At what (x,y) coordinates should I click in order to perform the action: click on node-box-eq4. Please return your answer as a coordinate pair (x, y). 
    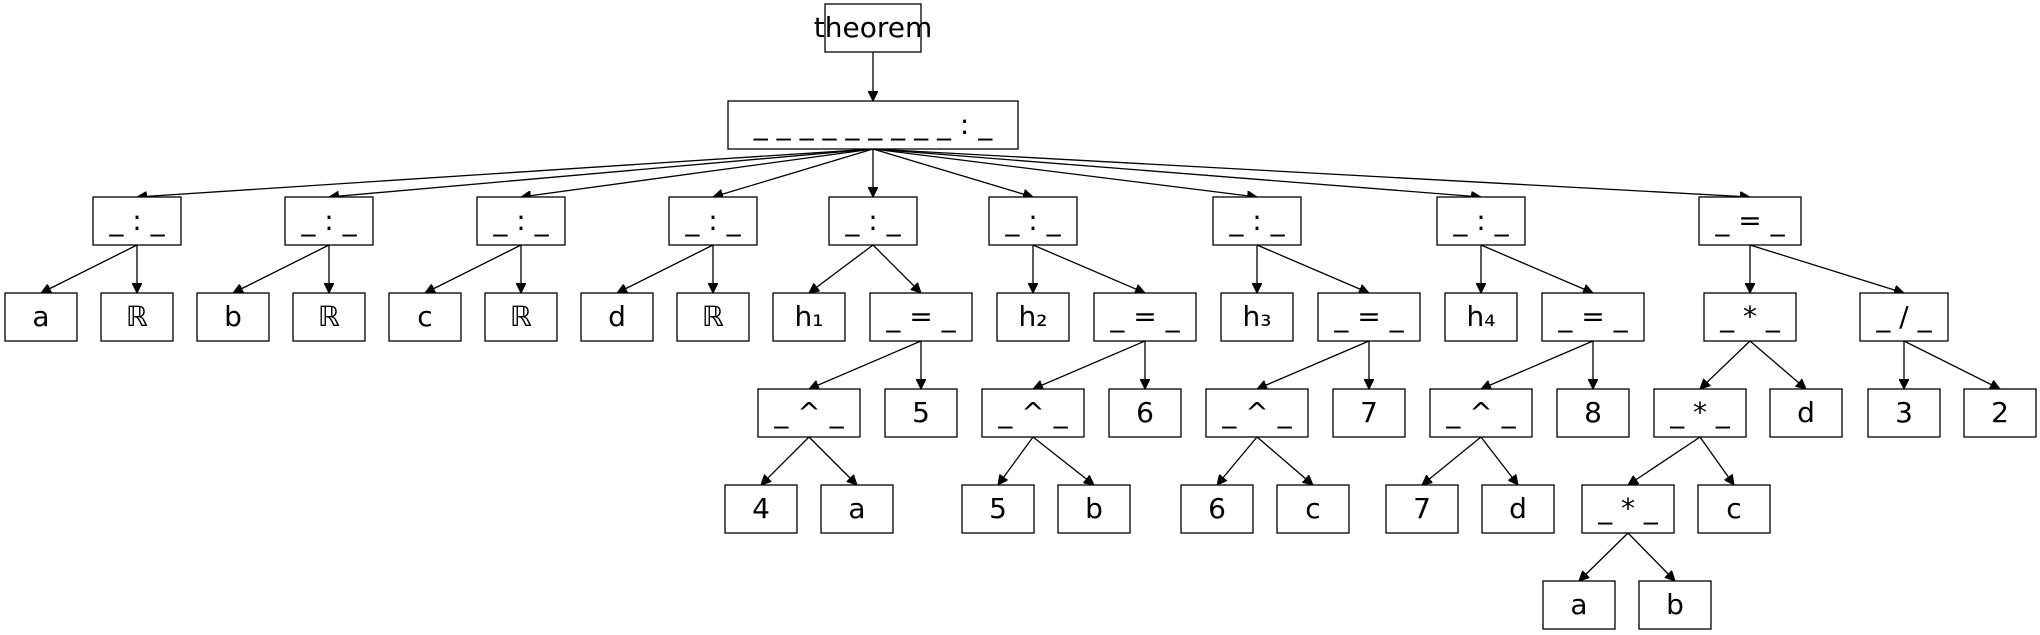
    Looking at the image, I should click on (1593, 317).